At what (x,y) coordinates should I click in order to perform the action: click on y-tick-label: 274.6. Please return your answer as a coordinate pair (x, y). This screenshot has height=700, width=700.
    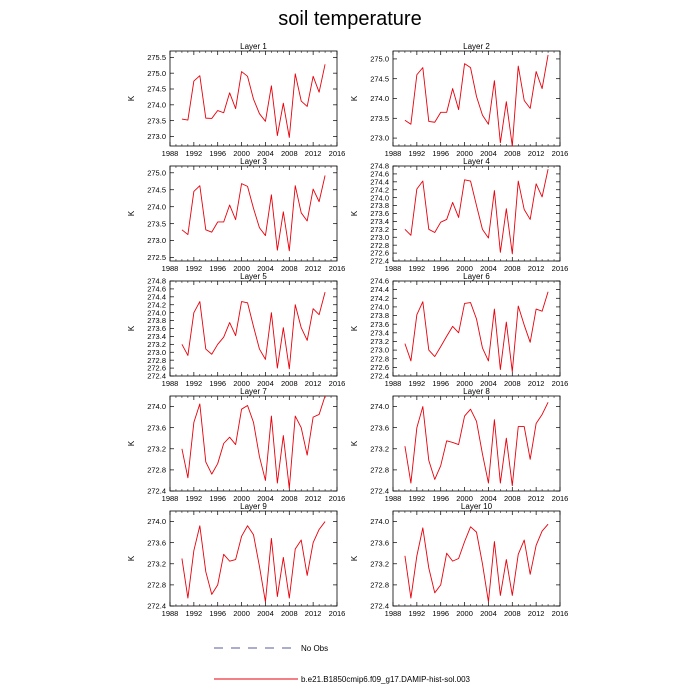
    Looking at the image, I should click on (156, 289).